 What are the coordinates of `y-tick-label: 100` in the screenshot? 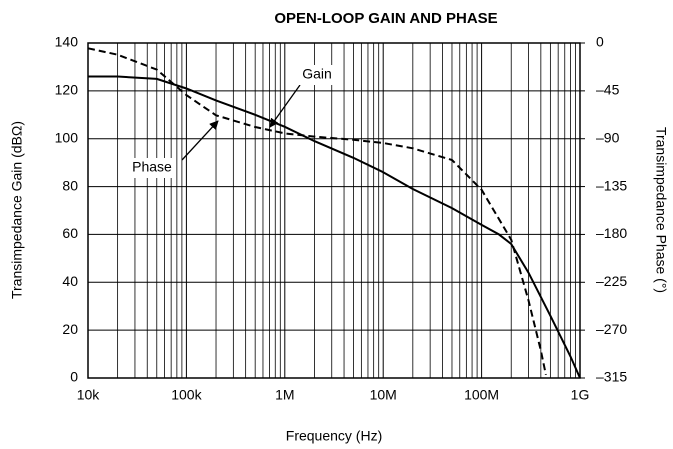 It's located at (67, 137).